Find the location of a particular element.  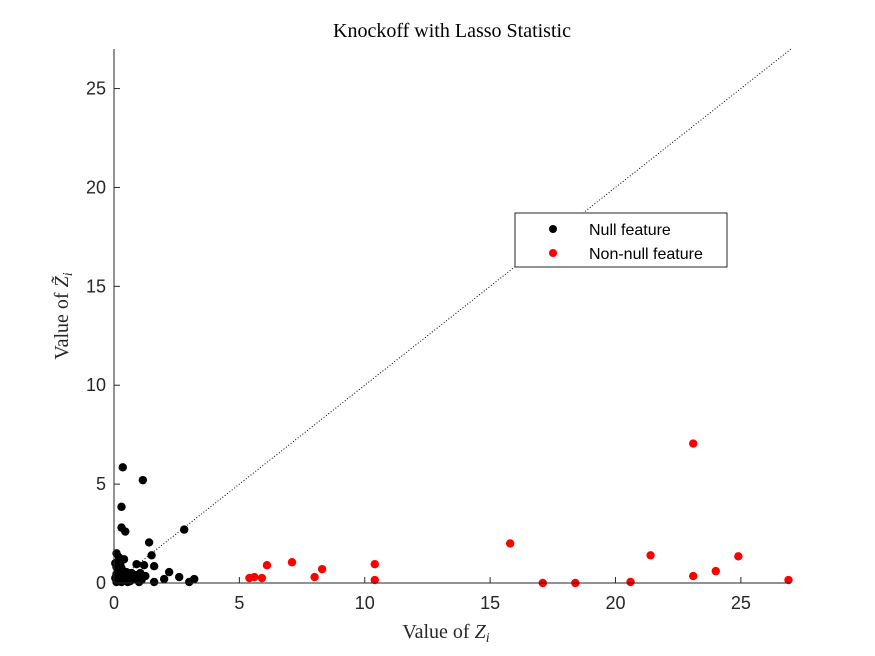

legend-label-null: Null feature is located at coordinates (630, 230).